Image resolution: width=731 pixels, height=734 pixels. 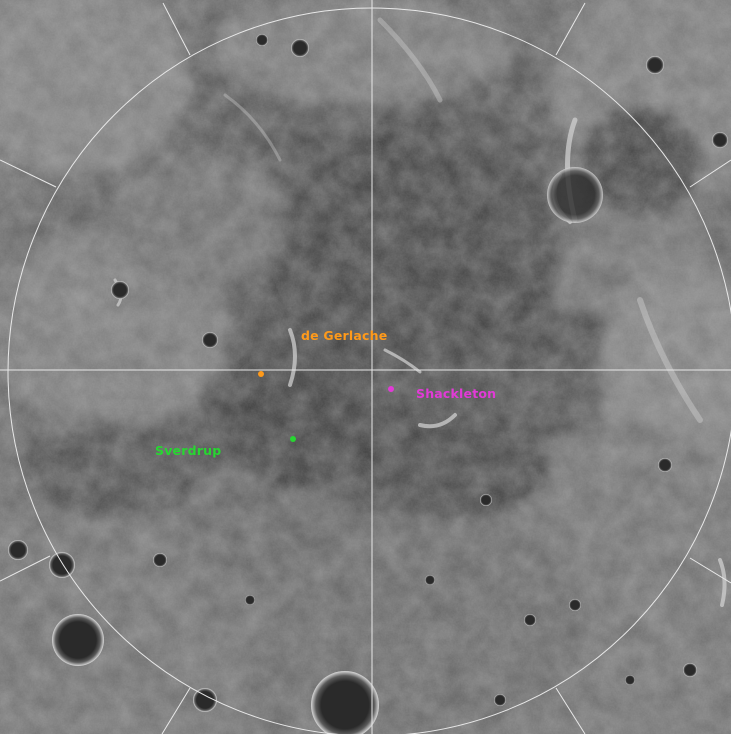 What do you see at coordinates (456, 393) in the screenshot?
I see `shackleton-label: Shackleton` at bounding box center [456, 393].